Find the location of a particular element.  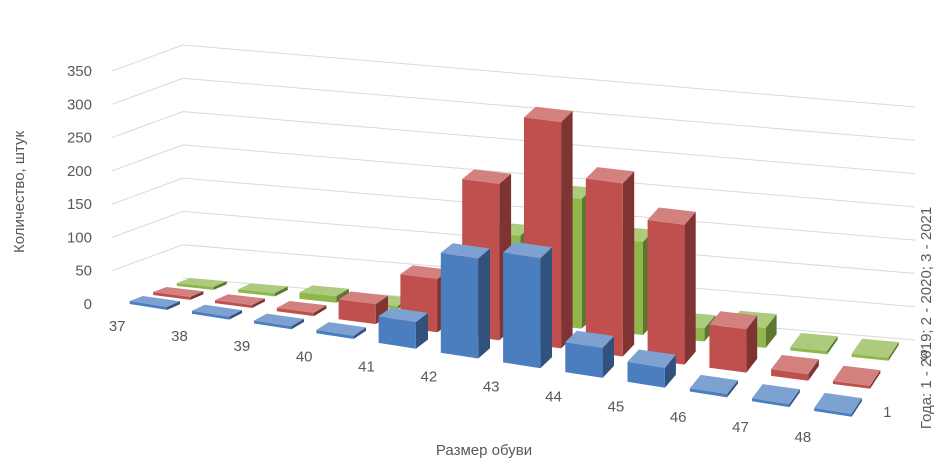

y-tick-label: 300 is located at coordinates (79, 104).